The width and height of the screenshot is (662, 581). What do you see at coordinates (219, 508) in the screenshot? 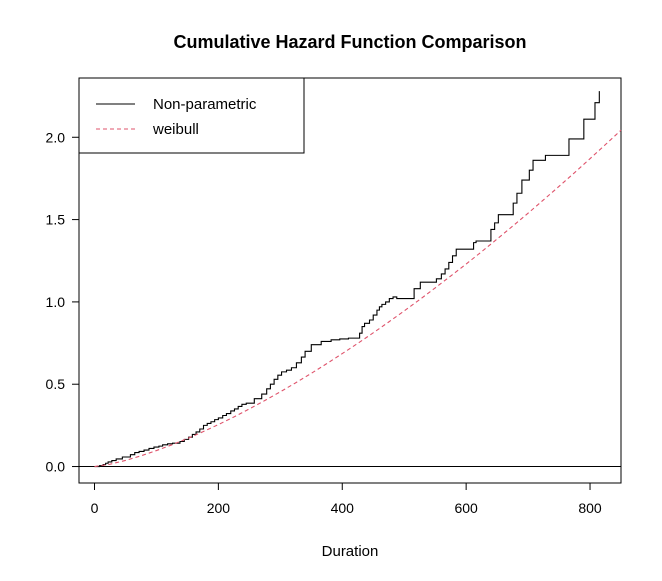
I see `x-tick-label-200: 200` at bounding box center [219, 508].